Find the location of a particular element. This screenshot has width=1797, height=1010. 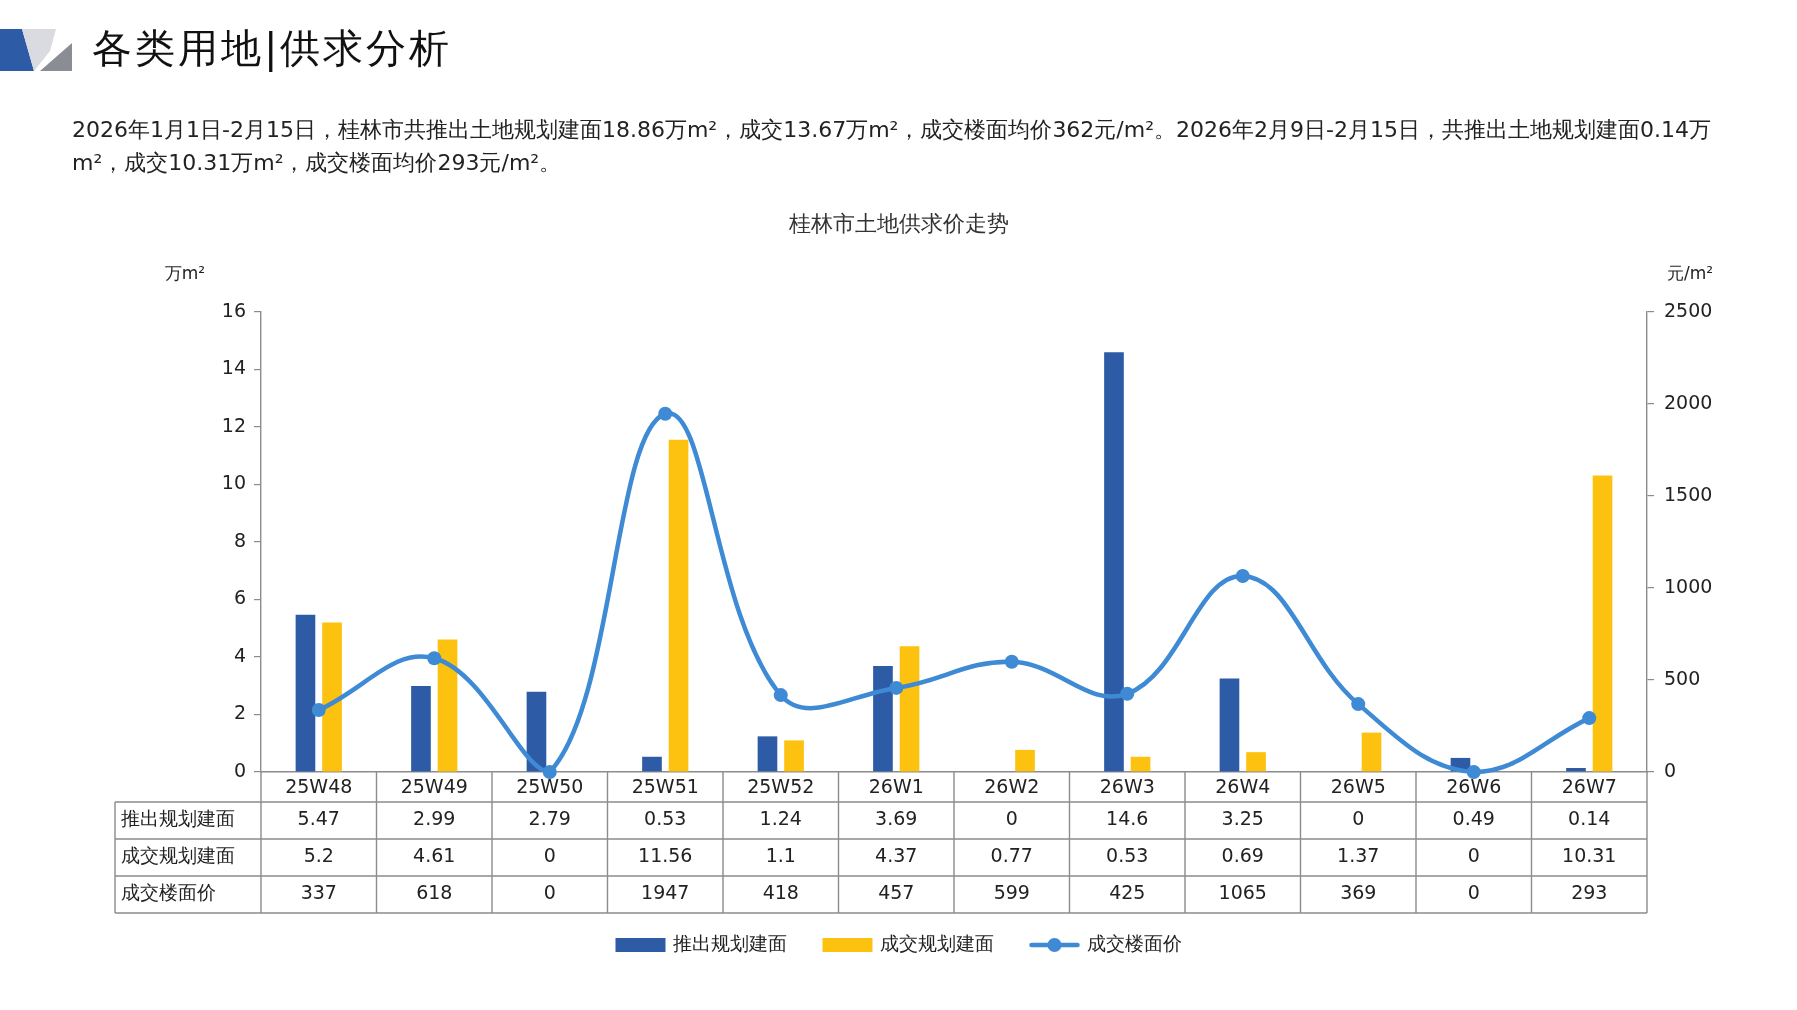

x-tick-label: 26W5 is located at coordinates (1358, 786).